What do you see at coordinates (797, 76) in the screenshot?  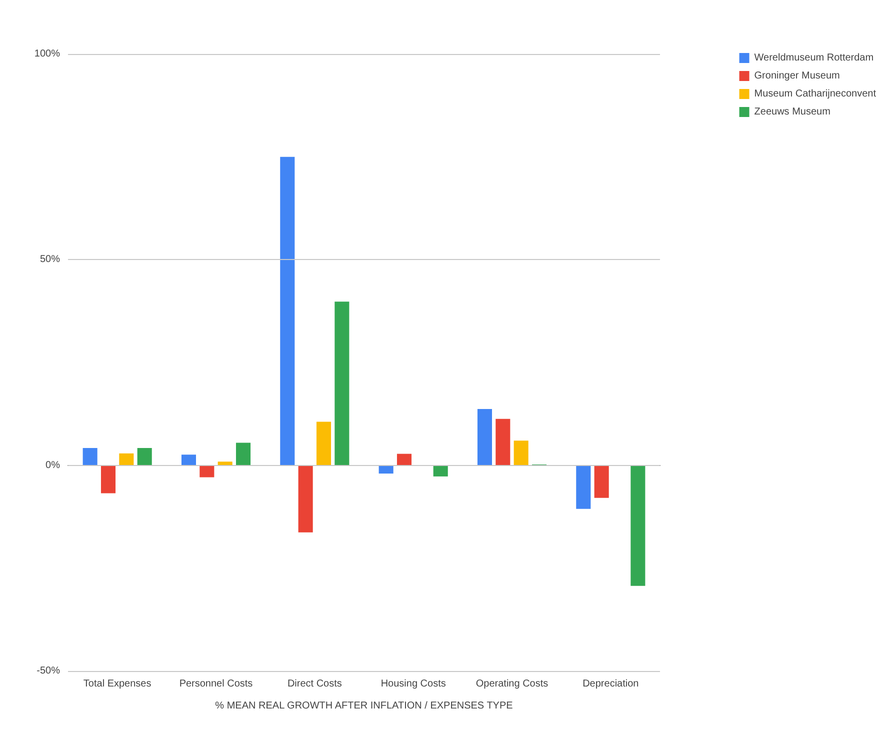 I see `legend-label: Groninger Museum` at bounding box center [797, 76].